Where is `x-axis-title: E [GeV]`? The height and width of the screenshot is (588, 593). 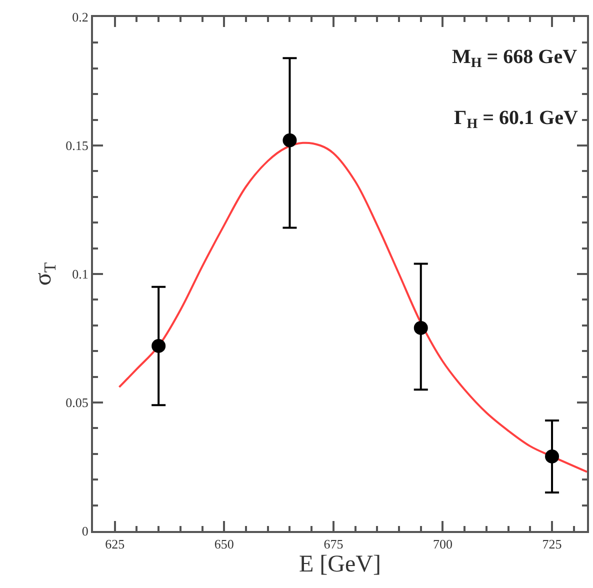
x-axis-title: E [GeV] is located at coordinates (340, 565).